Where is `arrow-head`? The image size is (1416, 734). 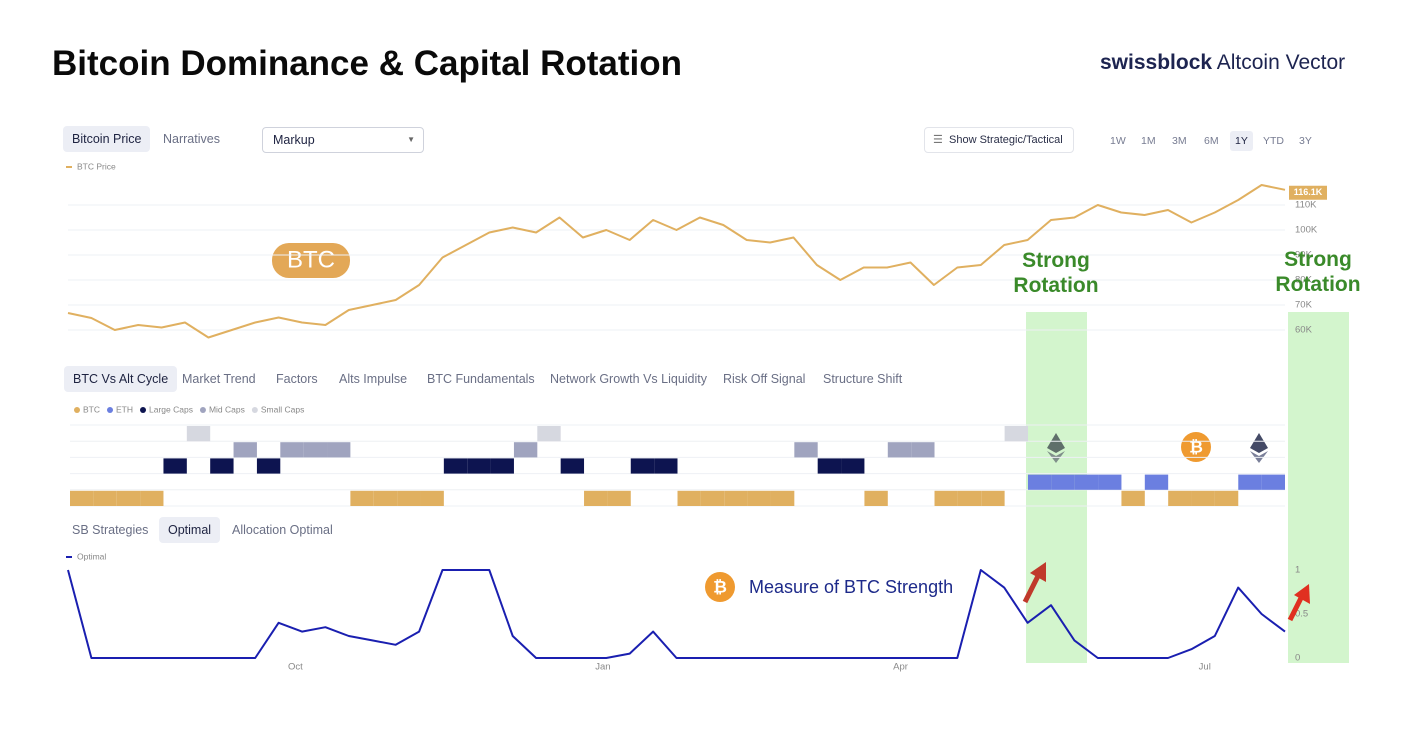 arrow-head is located at coordinates (1302, 594).